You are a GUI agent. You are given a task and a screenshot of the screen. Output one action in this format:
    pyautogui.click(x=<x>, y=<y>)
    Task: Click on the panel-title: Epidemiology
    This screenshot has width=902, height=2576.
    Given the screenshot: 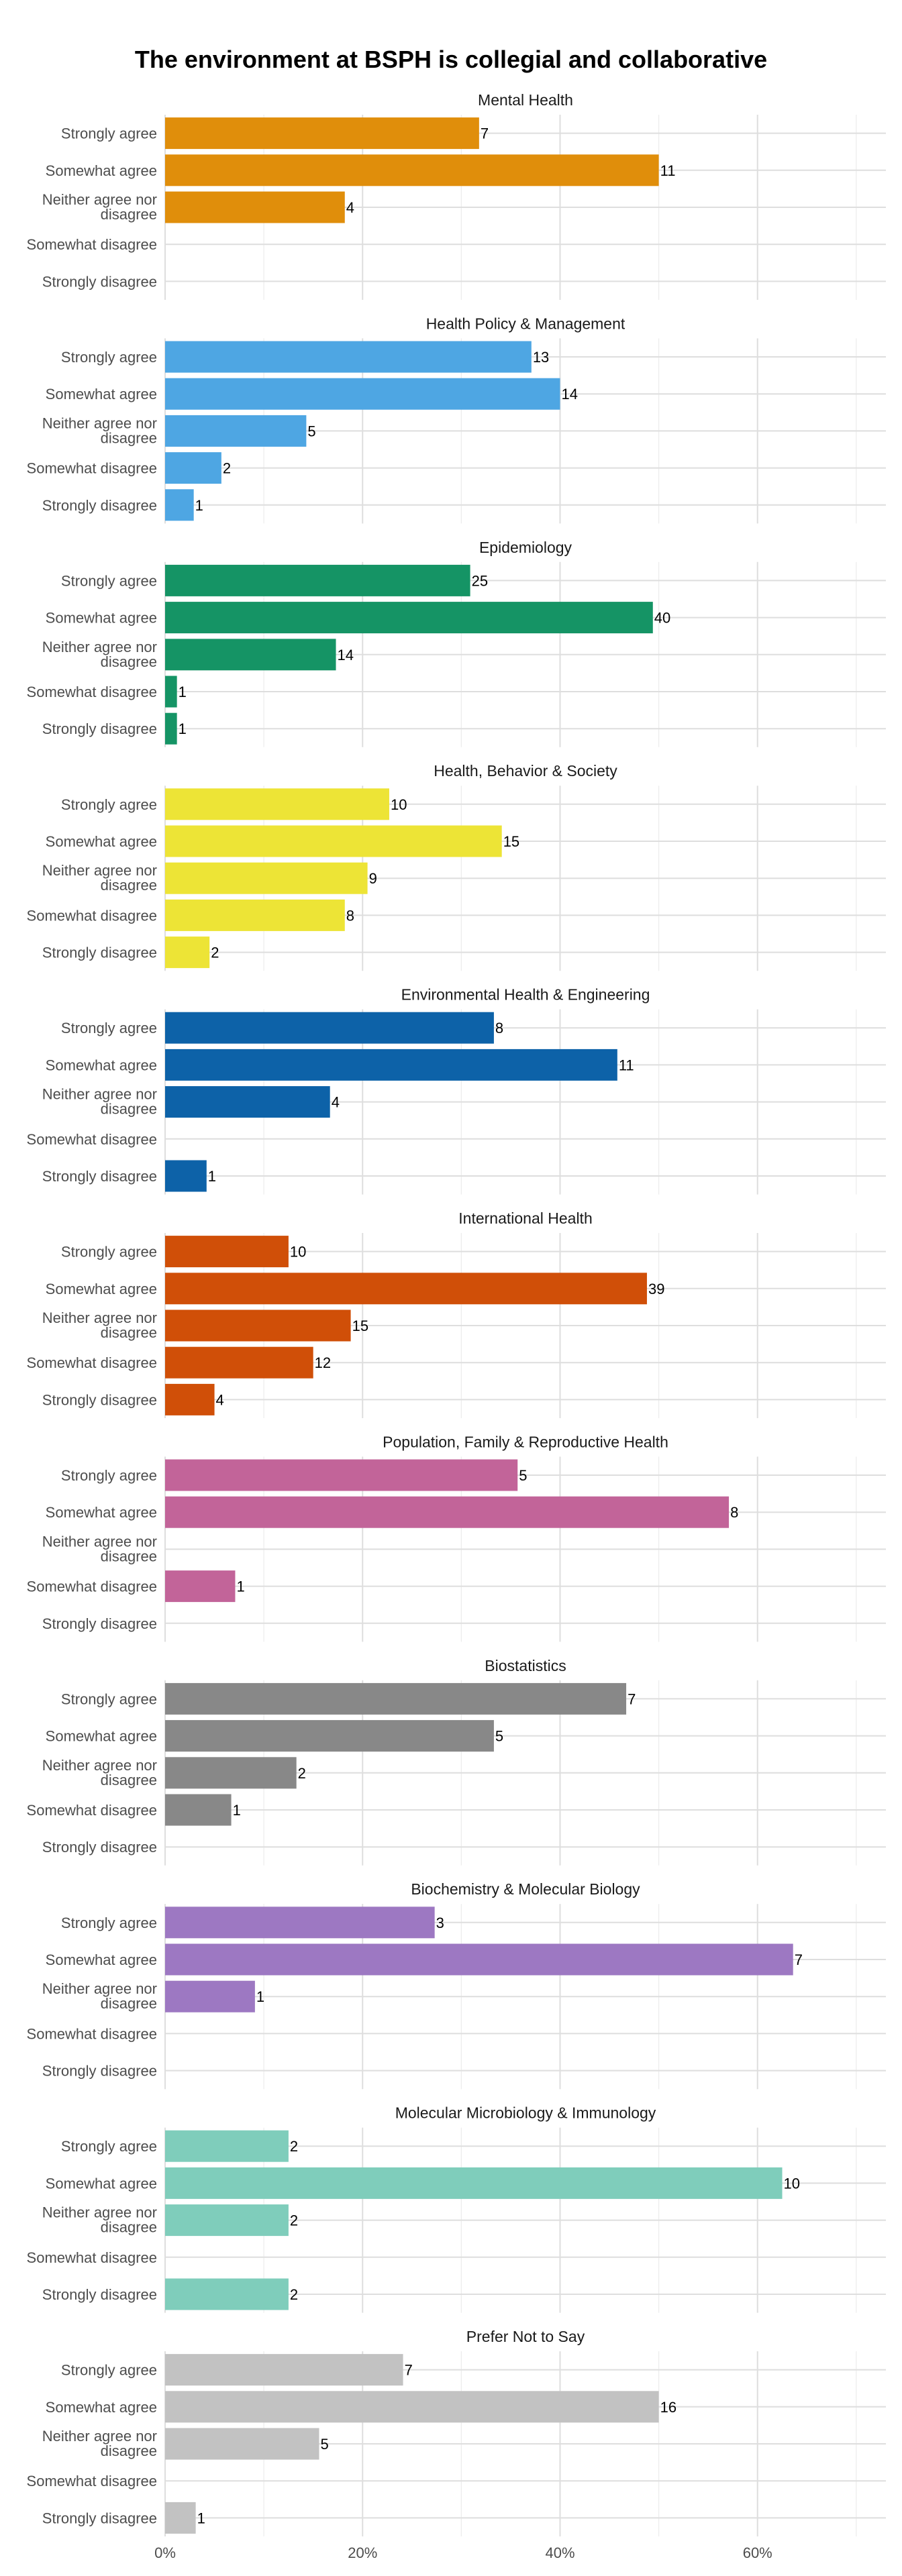 What is the action you would take?
    pyautogui.click(x=525, y=547)
    